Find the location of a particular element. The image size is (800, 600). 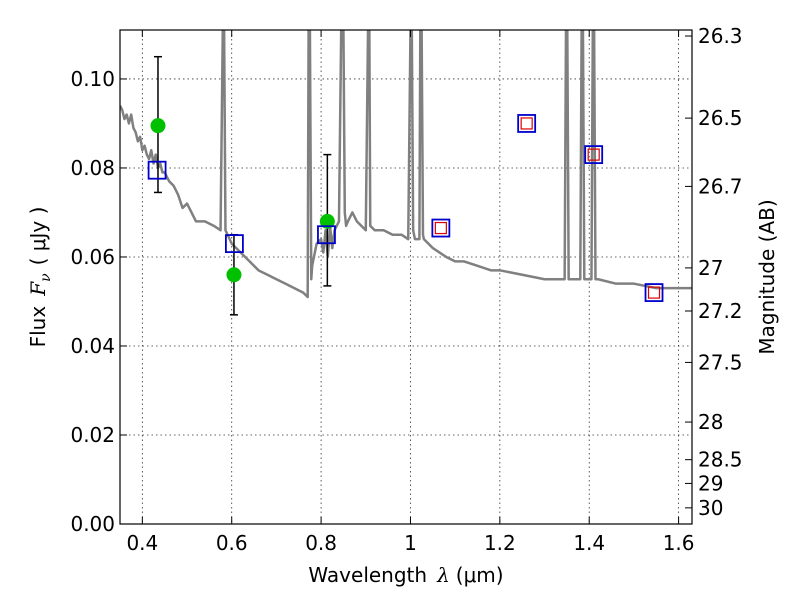

y2-tick-label: 26.7 is located at coordinates (720, 186).